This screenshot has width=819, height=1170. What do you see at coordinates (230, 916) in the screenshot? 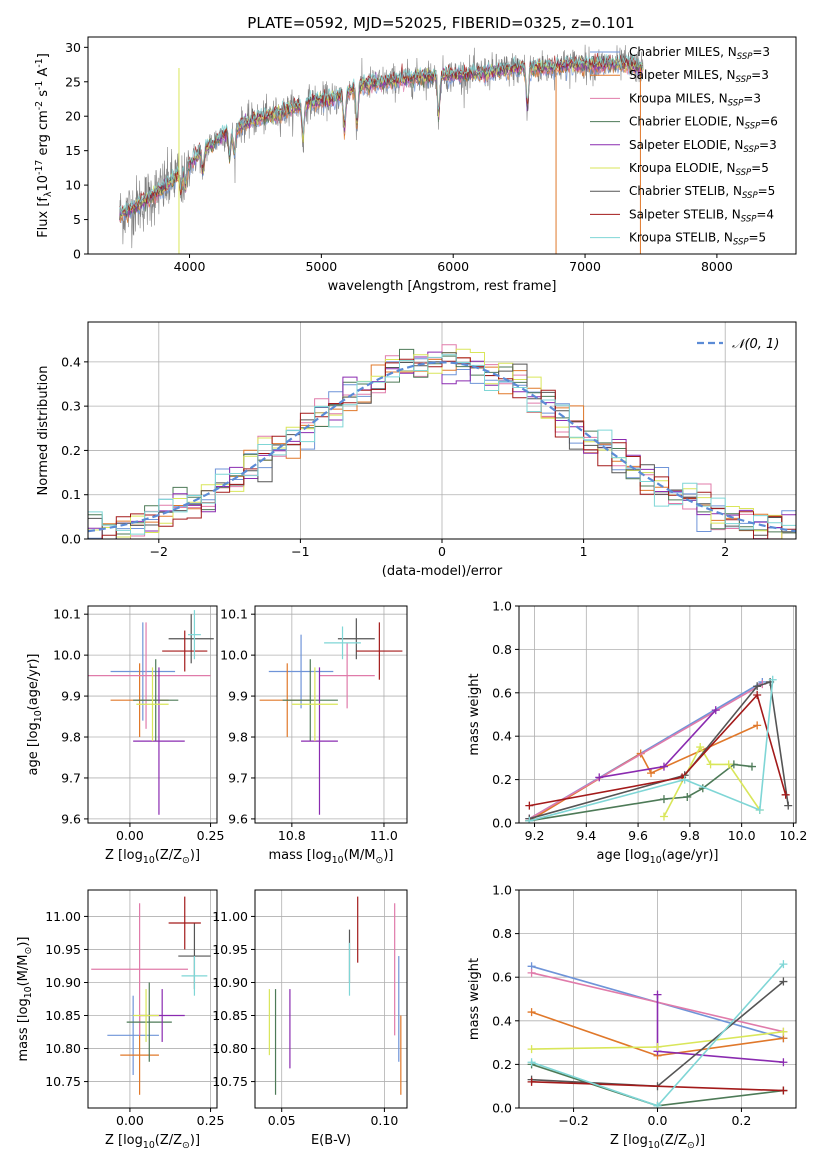
I see `y-tick-label: 11.00` at bounding box center [230, 916].